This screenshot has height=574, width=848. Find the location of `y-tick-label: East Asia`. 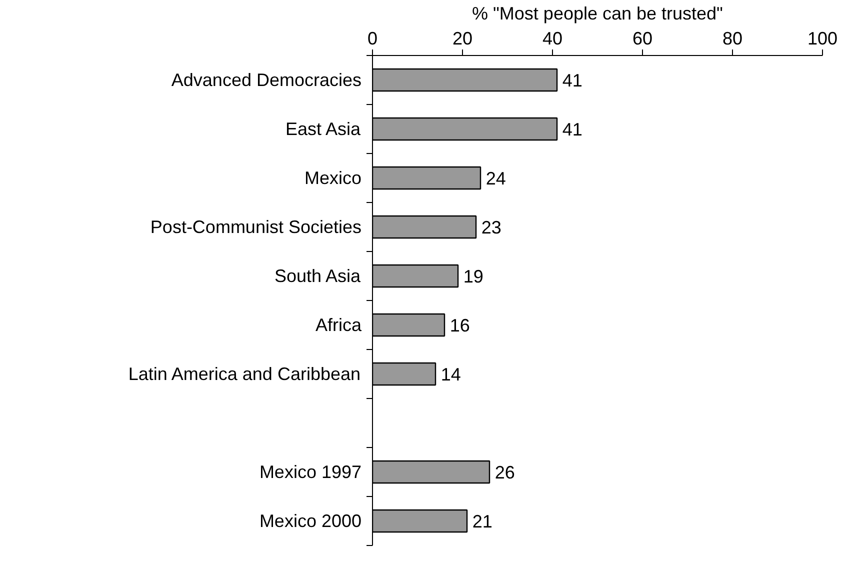

y-tick-label: East Asia is located at coordinates (323, 129).